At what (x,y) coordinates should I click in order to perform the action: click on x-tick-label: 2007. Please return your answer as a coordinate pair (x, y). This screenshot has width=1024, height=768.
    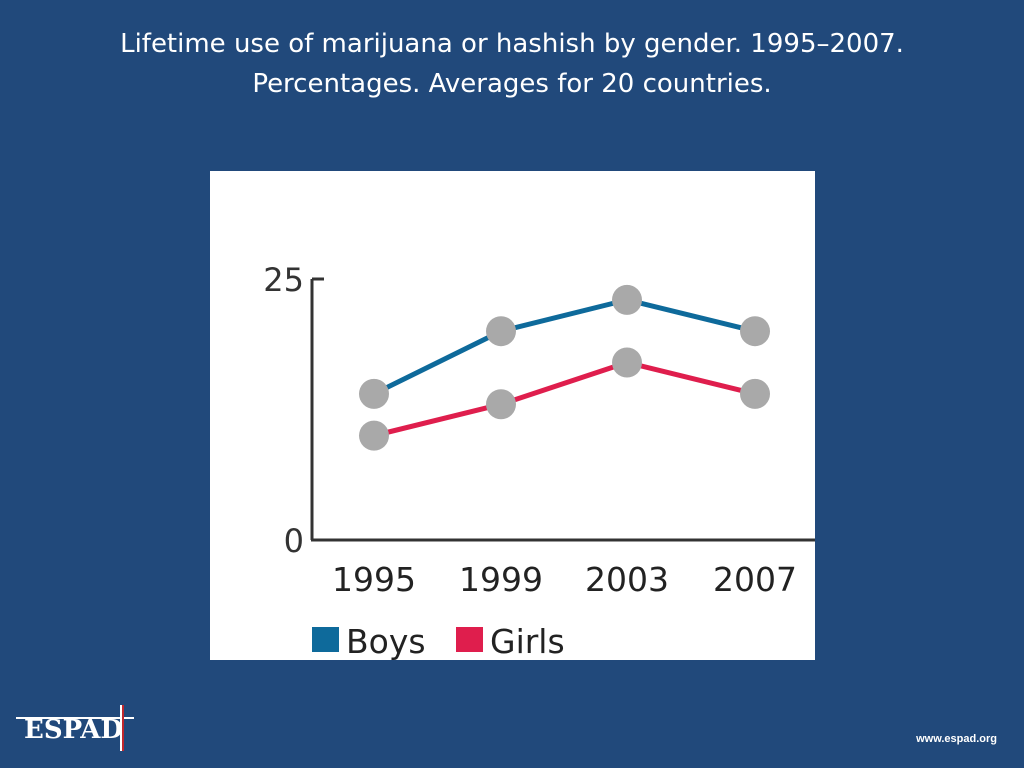
    Looking at the image, I should click on (755, 579).